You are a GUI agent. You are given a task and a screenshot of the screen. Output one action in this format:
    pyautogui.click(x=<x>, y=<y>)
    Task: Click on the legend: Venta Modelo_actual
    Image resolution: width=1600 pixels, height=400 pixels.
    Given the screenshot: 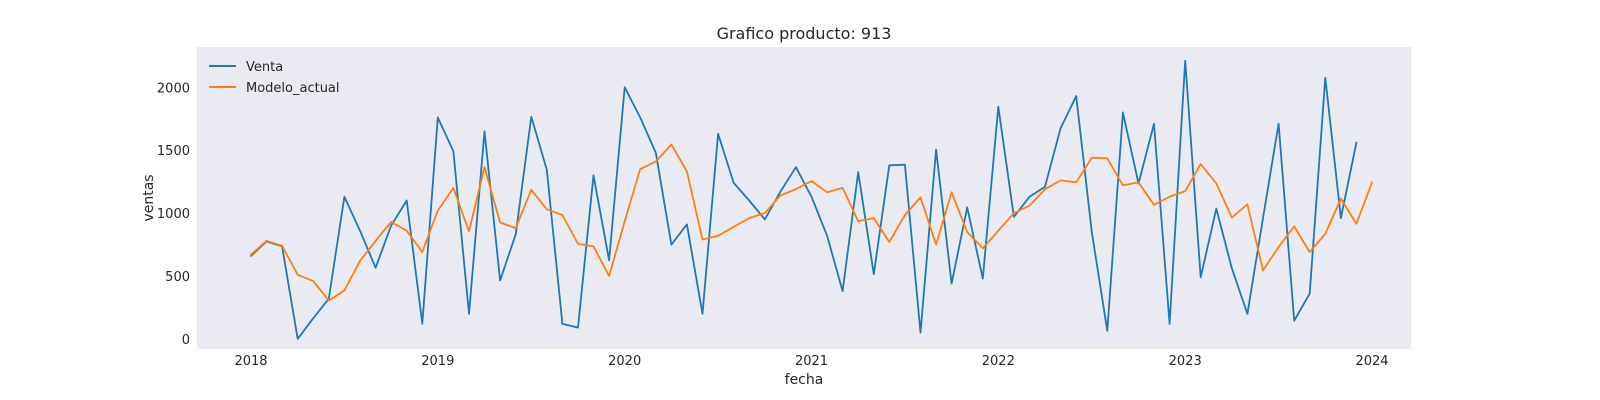 What is the action you would take?
    pyautogui.click(x=274, y=78)
    